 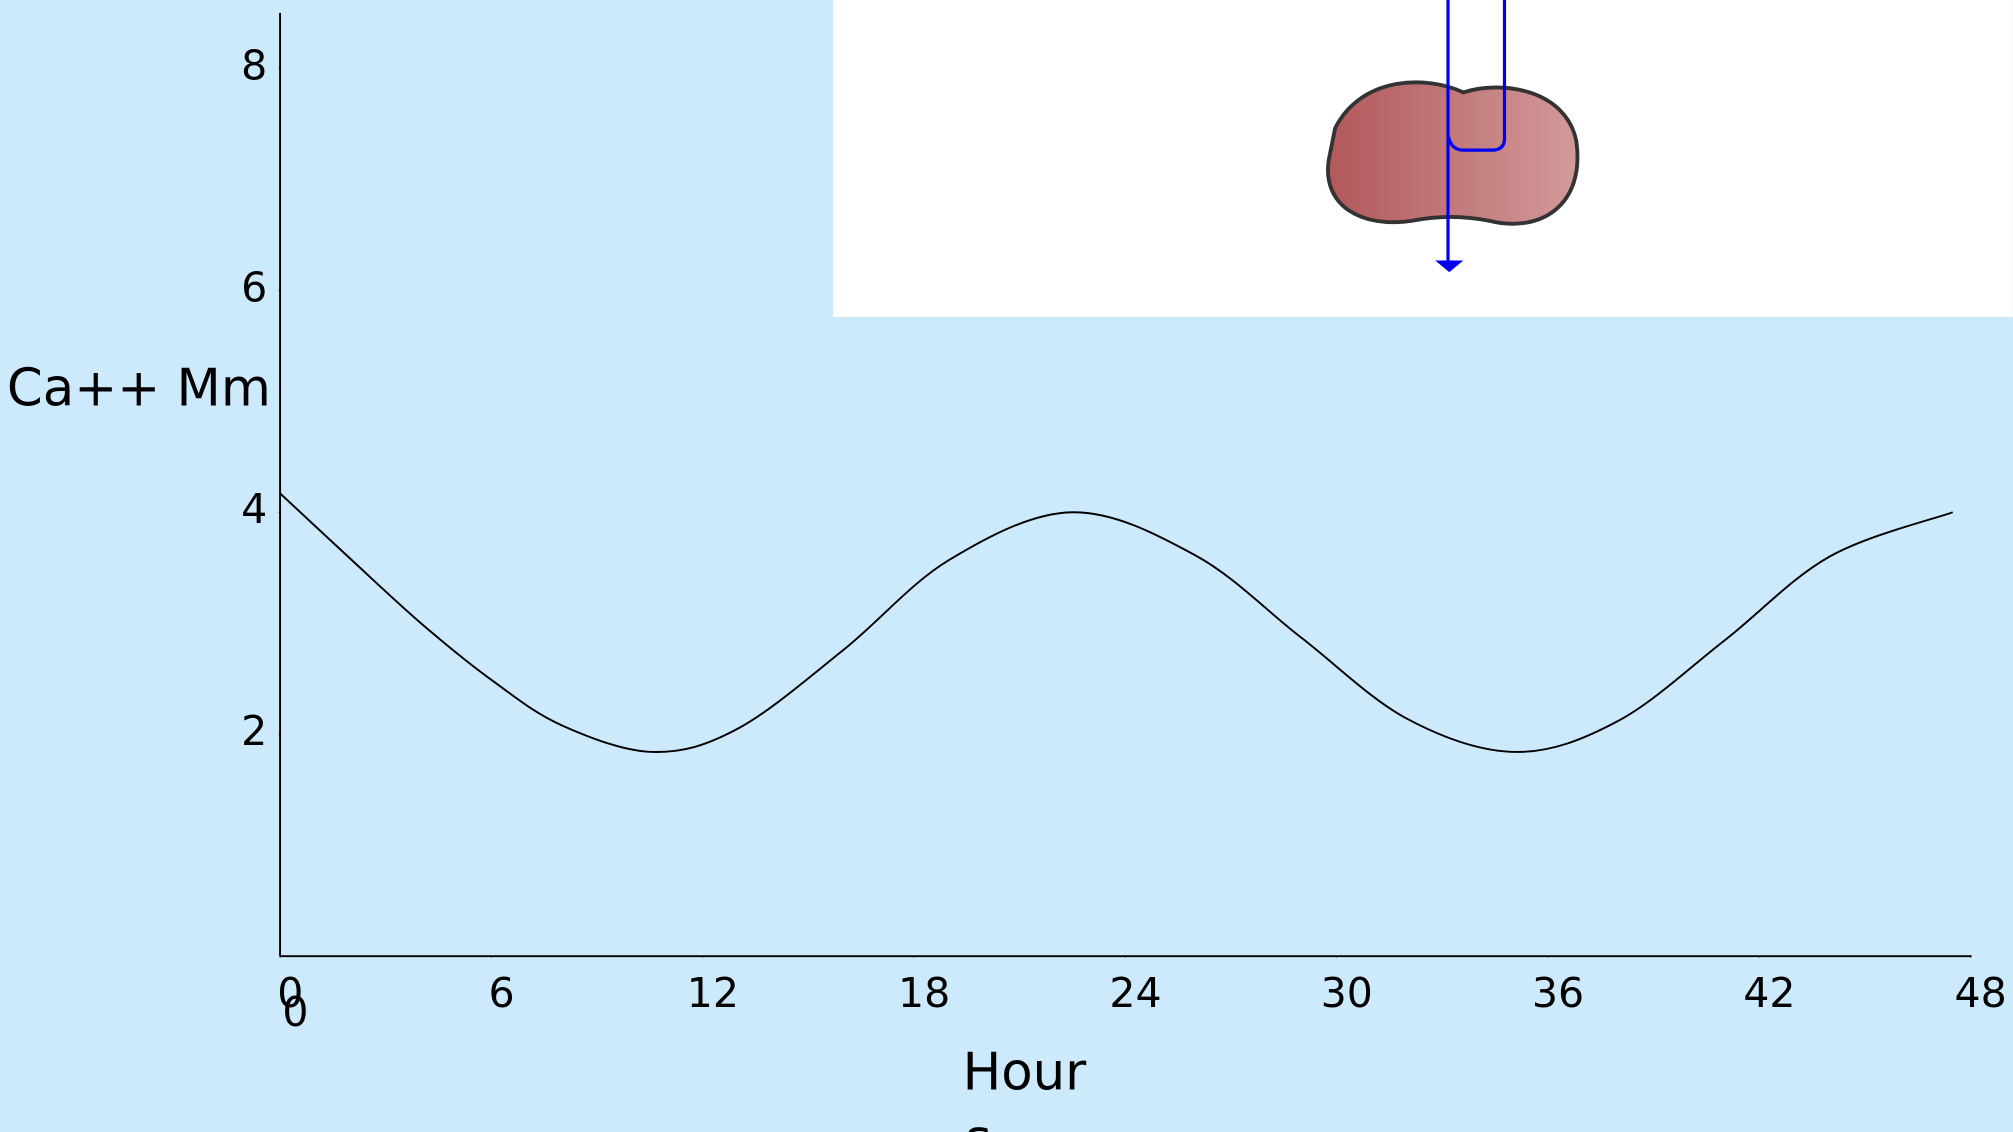 I want to click on y-tick-label: 2, so click(x=254, y=731).